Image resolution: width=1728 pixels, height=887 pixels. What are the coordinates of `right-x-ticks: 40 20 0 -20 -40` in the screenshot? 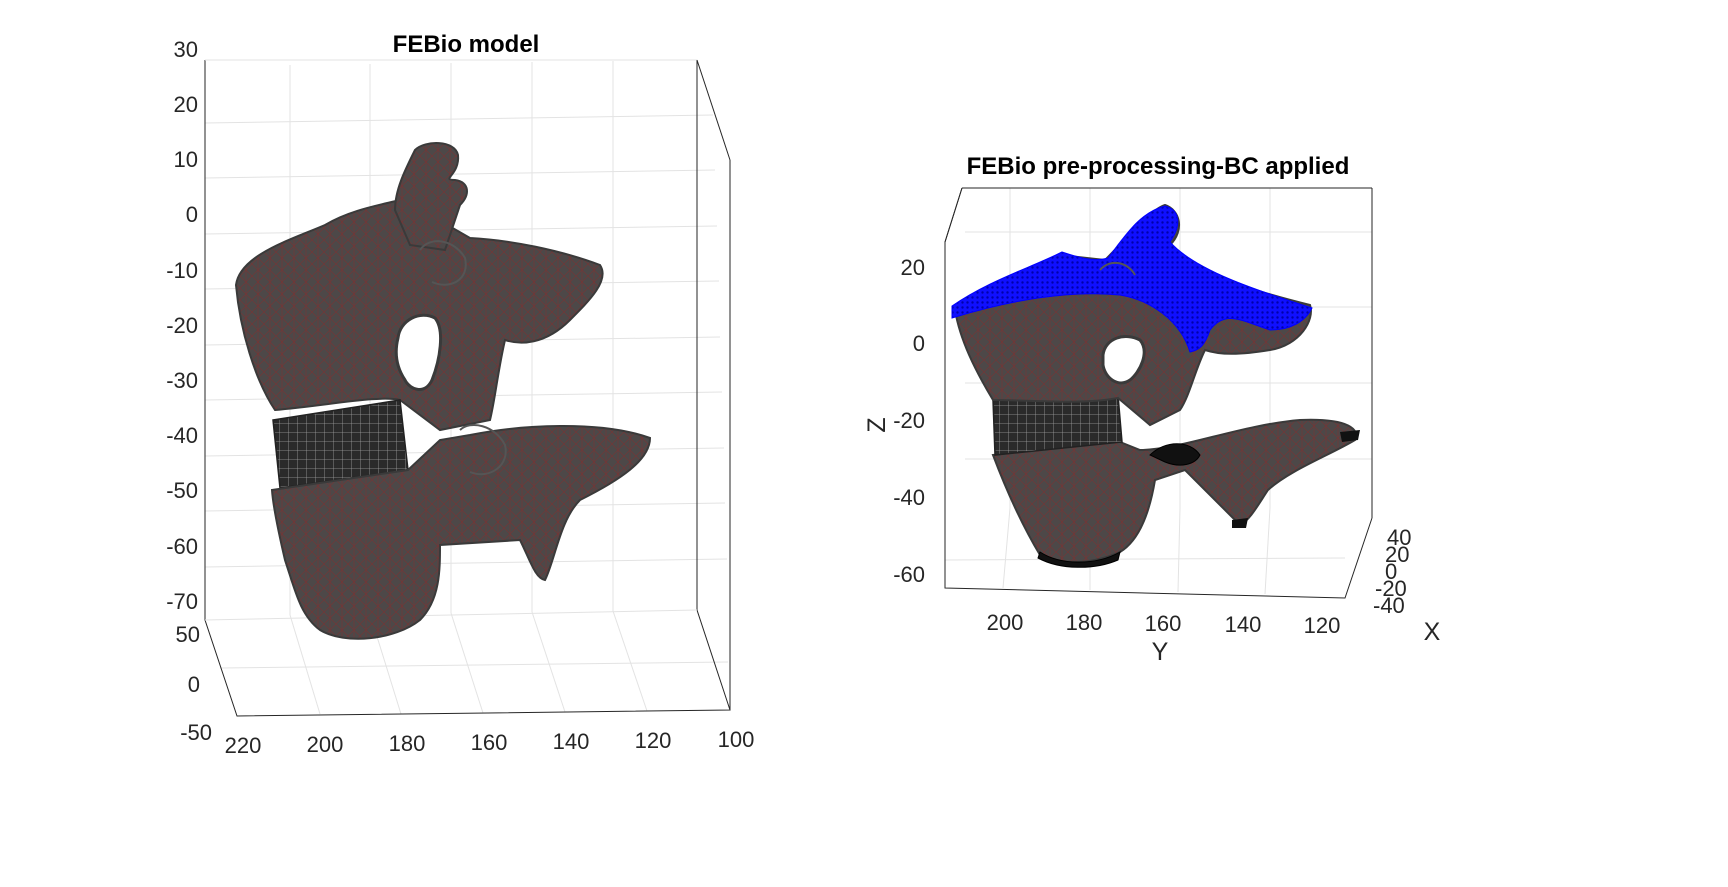 It's located at (1392, 571).